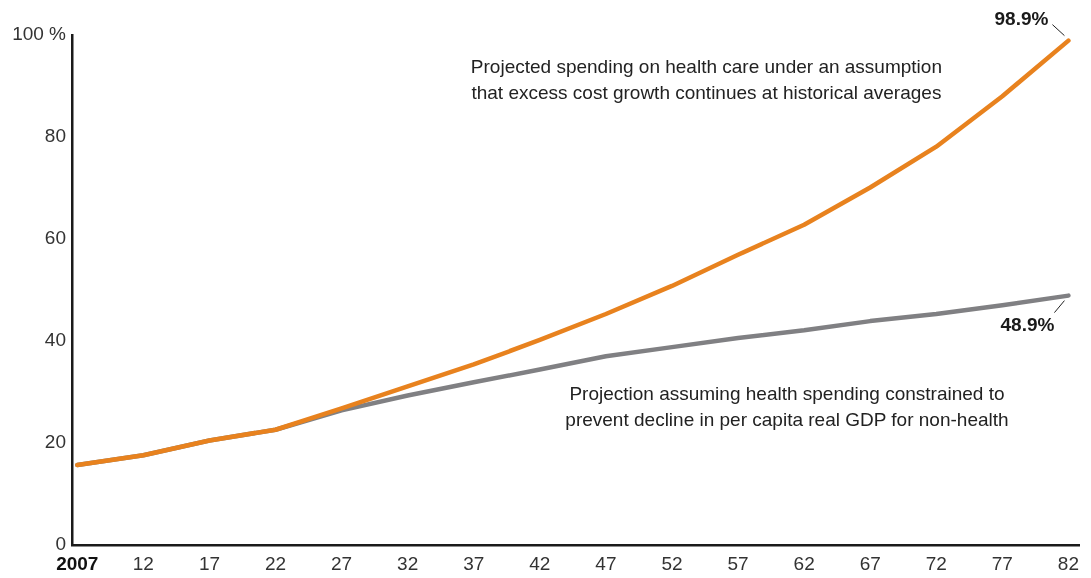  What do you see at coordinates (1002, 563) in the screenshot?
I see `x-tick-label: 77` at bounding box center [1002, 563].